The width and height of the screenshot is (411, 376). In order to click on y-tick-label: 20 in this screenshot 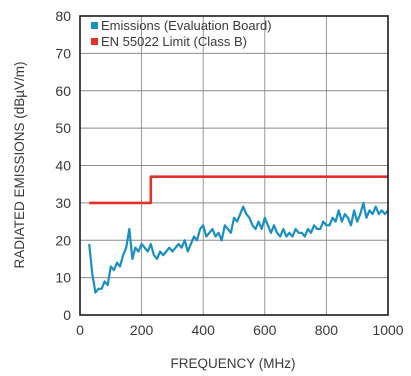, I will do `click(63, 240)`.